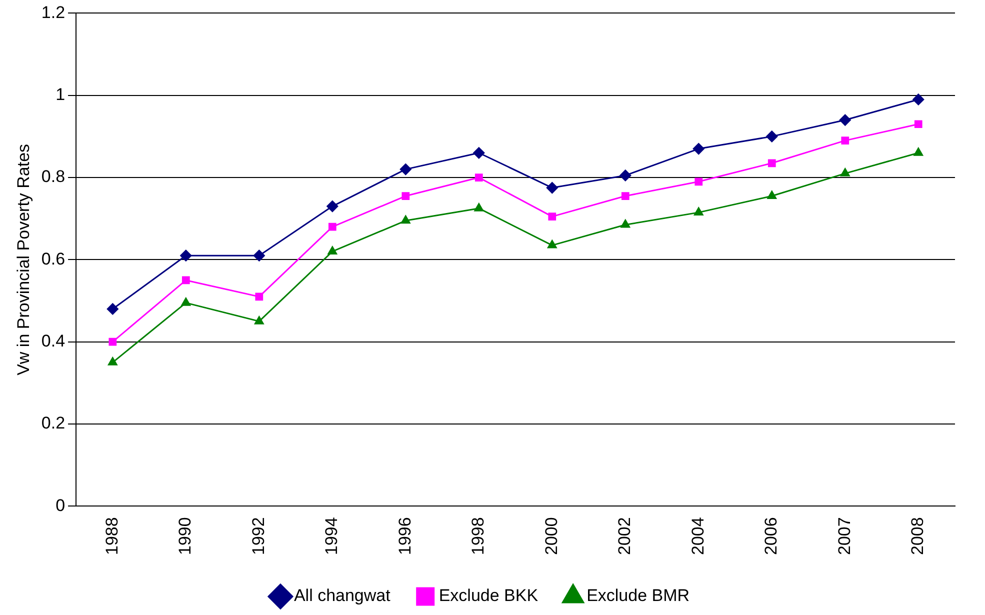  I want to click on legend-label: Exclude BKK, so click(488, 596).